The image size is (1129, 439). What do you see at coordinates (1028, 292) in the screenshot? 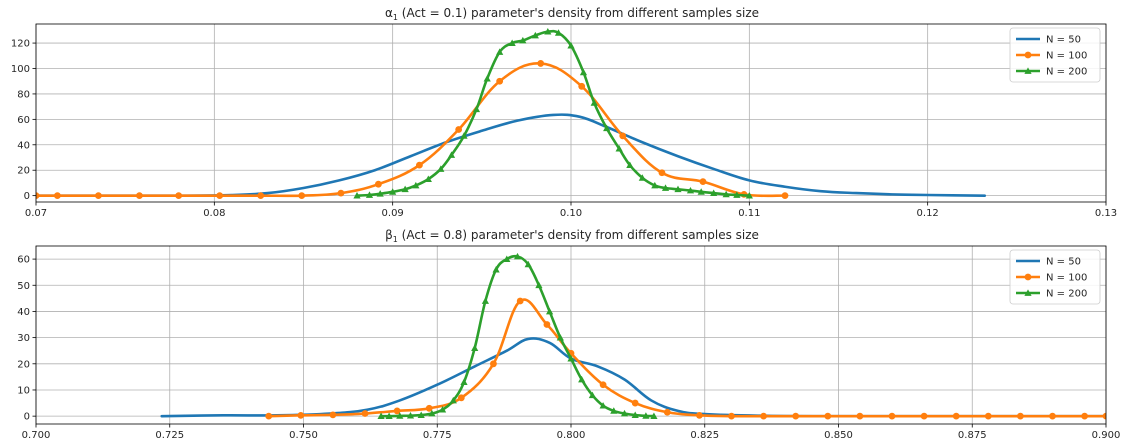
I see `beta-legend-marker` at bounding box center [1028, 292].